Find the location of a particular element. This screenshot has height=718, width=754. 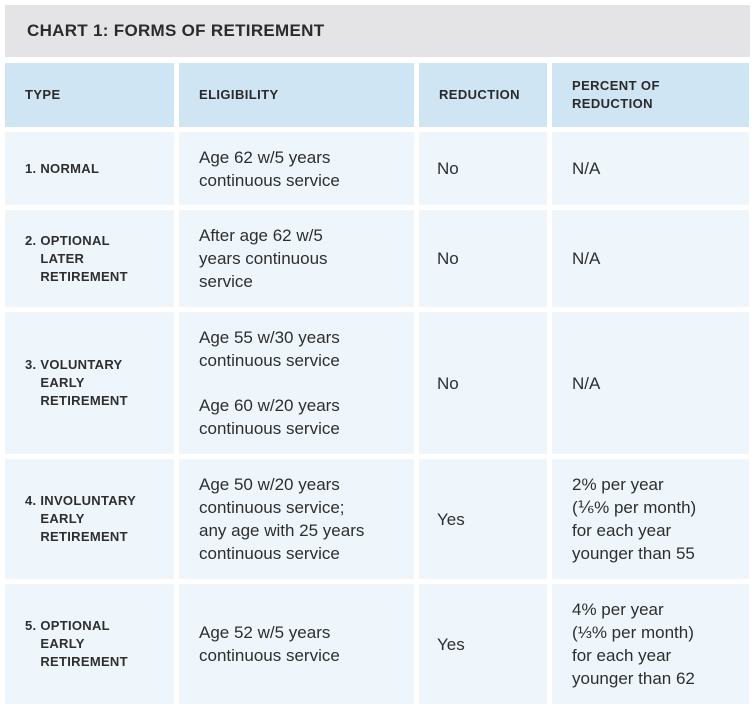

type-label-line: NORMAL is located at coordinates (70, 168).